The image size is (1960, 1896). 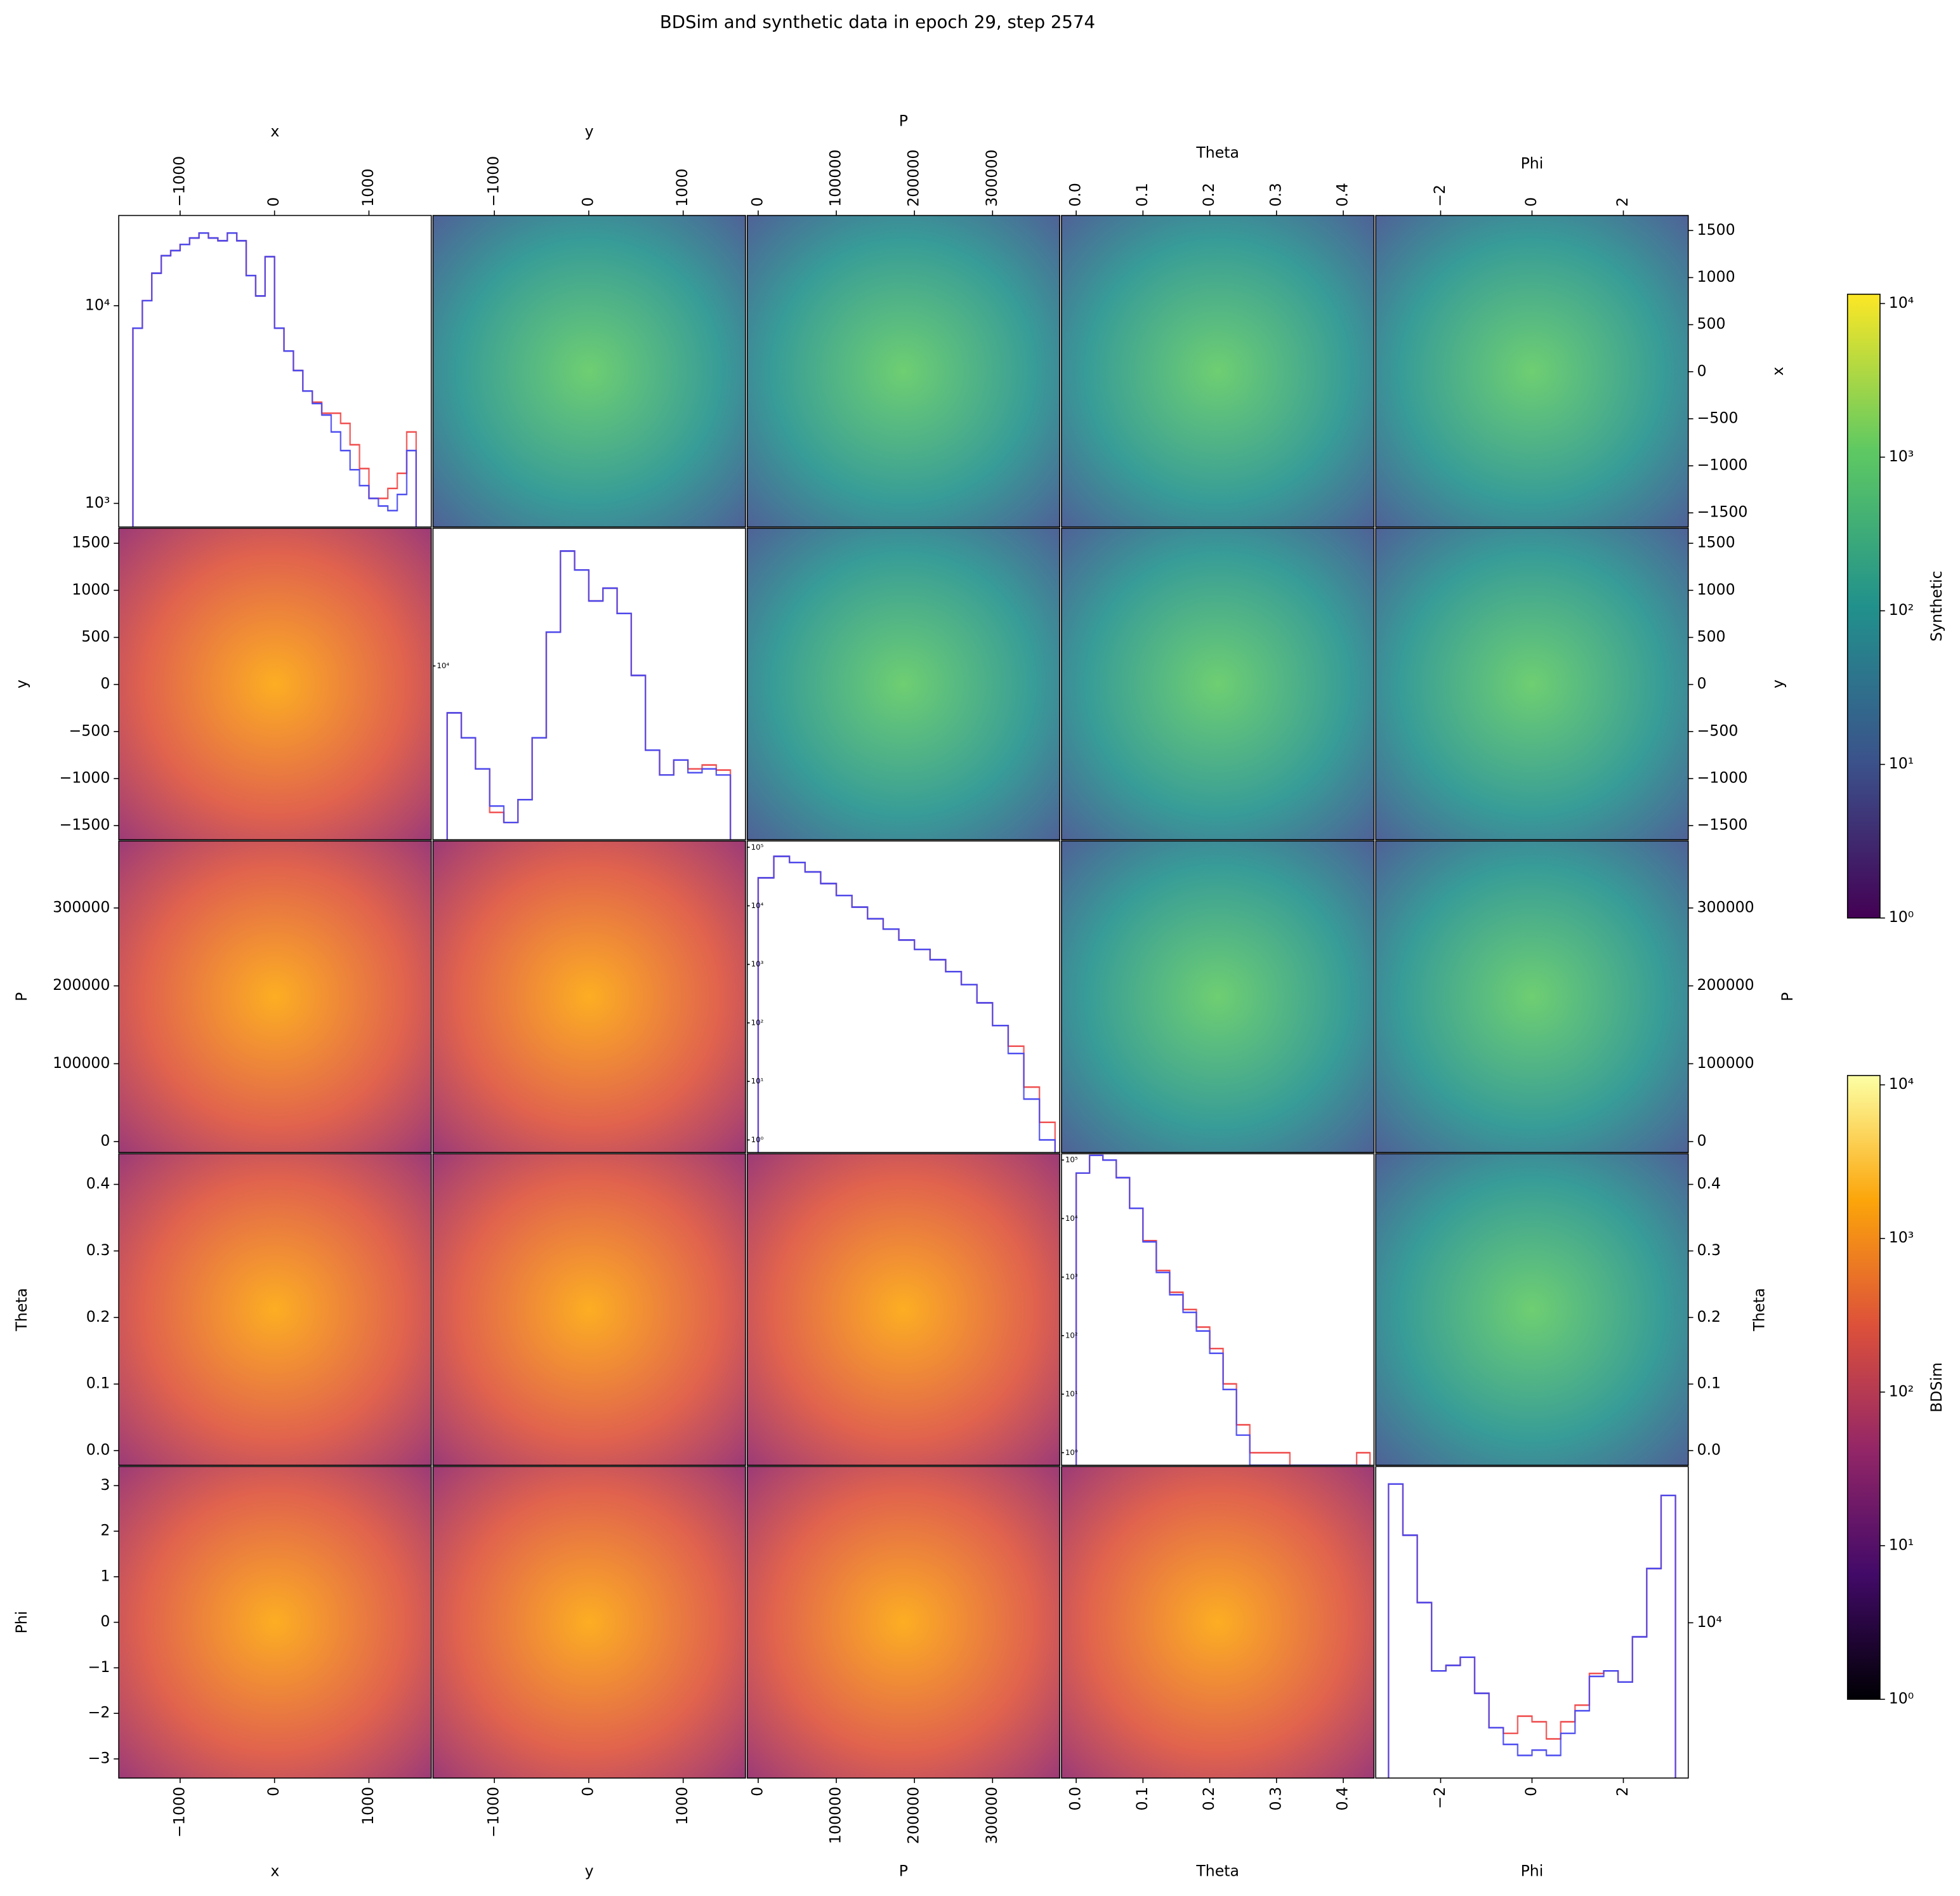 What do you see at coordinates (274, 131) in the screenshot?
I see `x-axis-label: x` at bounding box center [274, 131].